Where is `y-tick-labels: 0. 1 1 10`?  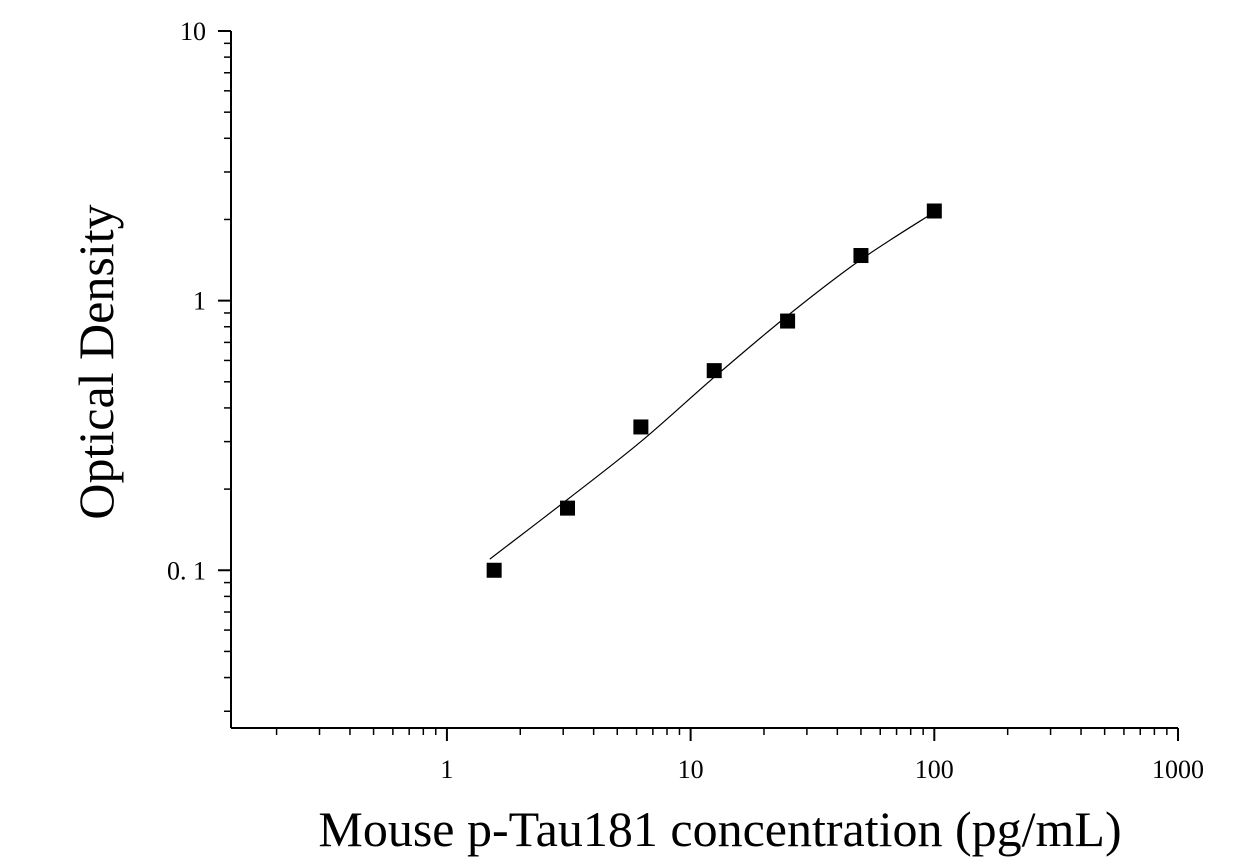
y-tick-labels: 0. 1 1 10 is located at coordinates (186, 301).